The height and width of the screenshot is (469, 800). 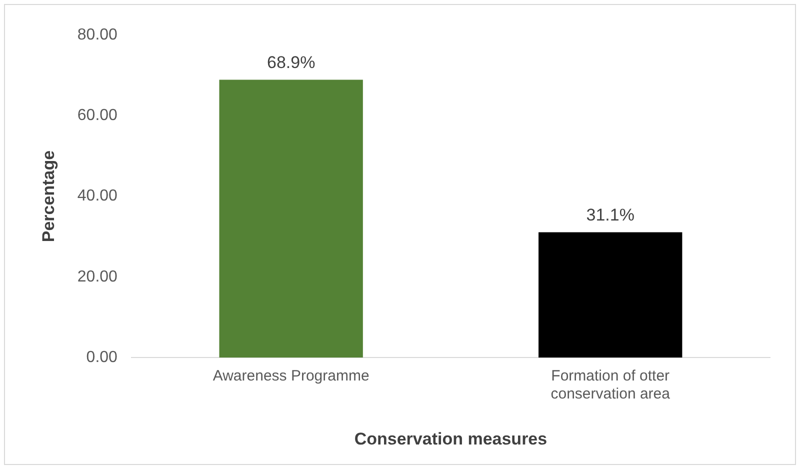 I want to click on data-label: 31.1%, so click(x=610, y=214).